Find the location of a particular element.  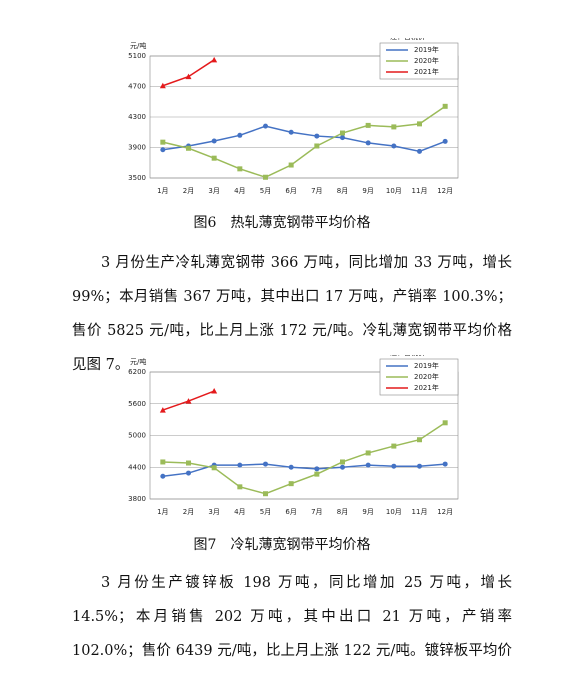

x-tick-label: 8月 is located at coordinates (342, 512).